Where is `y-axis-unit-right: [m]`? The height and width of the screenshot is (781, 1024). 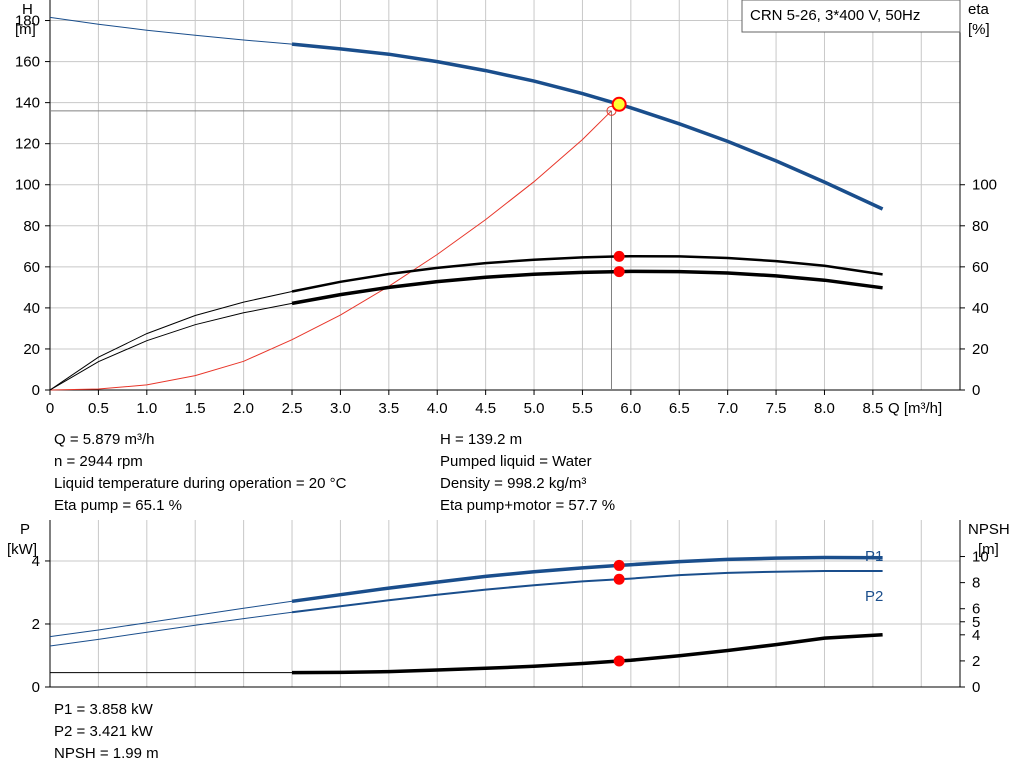
y-axis-unit-right: [m] is located at coordinates (988, 549).